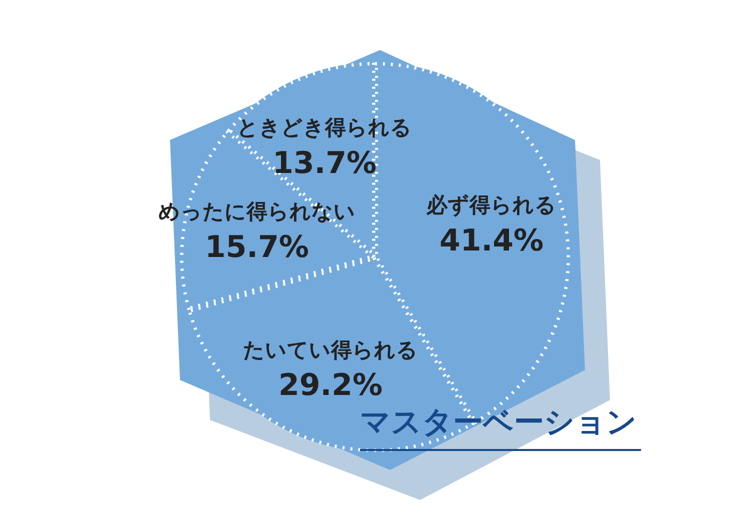 This screenshot has height=529, width=750. I want to click on data-label: 15.7%, so click(256, 247).